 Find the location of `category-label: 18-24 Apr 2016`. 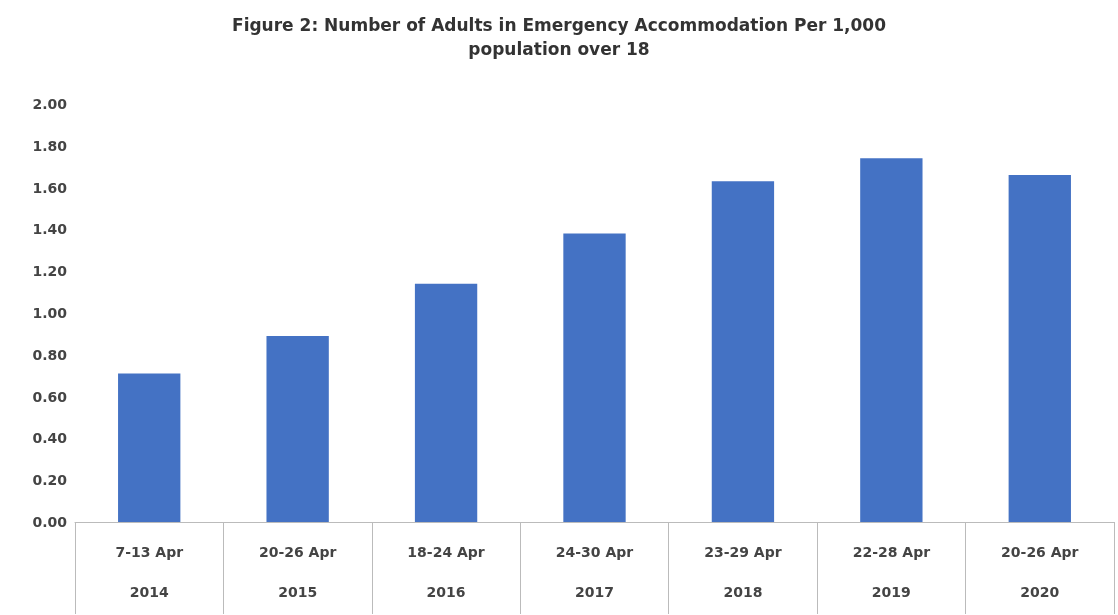

category-label: 18-24 Apr 2016 is located at coordinates (446, 572).